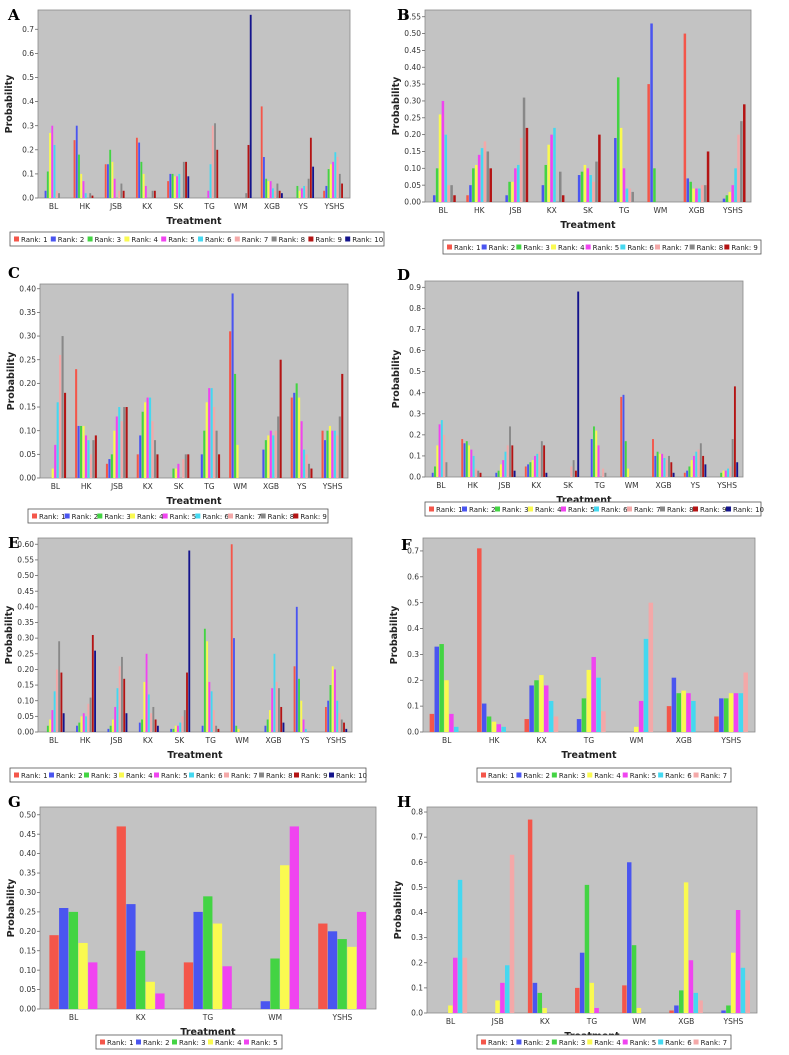 The width and height of the screenshot is (789, 1055). I want to click on y-tick-label: 0.4, so click(417, 912).